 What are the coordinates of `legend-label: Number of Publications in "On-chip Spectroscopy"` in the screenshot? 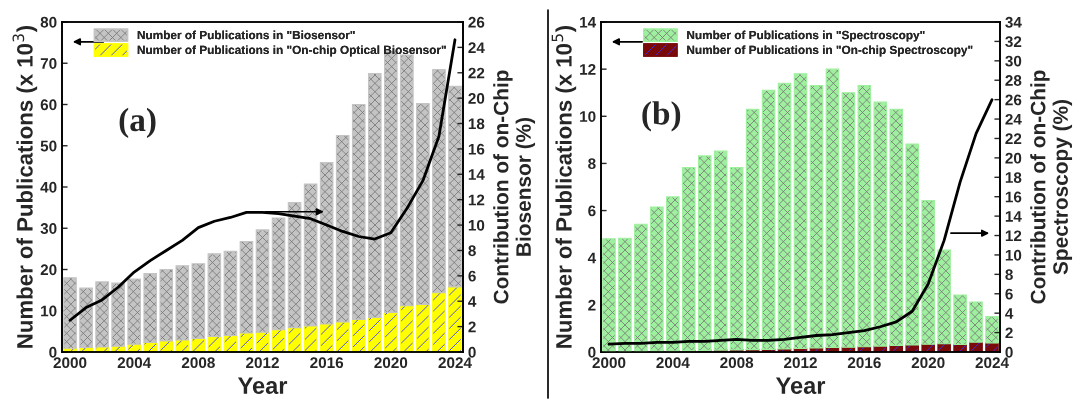 It's located at (830, 51).